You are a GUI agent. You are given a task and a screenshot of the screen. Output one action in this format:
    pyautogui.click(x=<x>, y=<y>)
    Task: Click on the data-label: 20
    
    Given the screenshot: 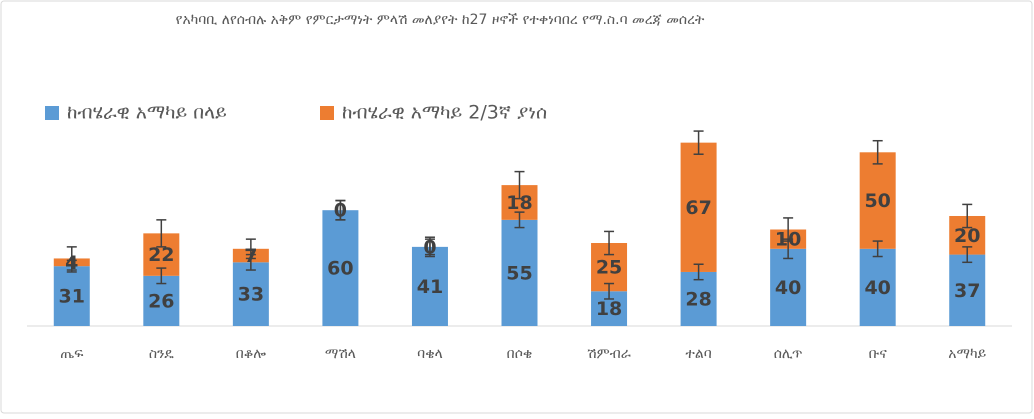 What is the action you would take?
    pyautogui.click(x=967, y=236)
    